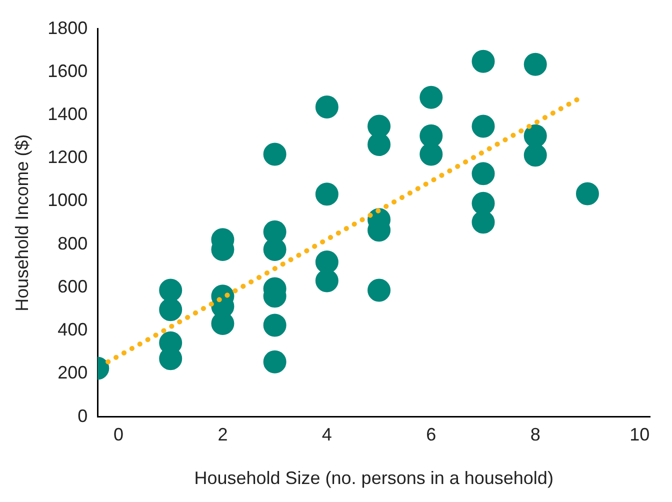  What do you see at coordinates (73, 330) in the screenshot?
I see `y-tick-label: 400` at bounding box center [73, 330].